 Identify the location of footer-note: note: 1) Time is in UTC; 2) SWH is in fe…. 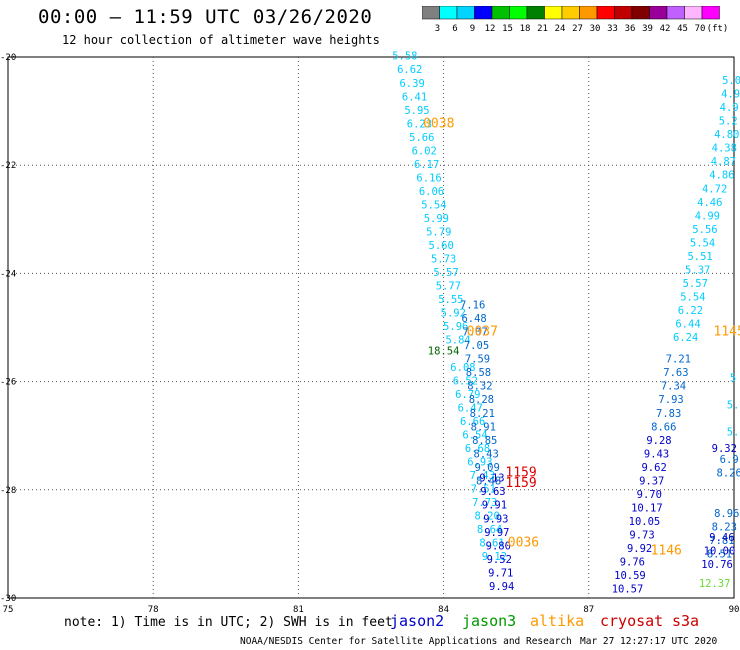
(228, 622).